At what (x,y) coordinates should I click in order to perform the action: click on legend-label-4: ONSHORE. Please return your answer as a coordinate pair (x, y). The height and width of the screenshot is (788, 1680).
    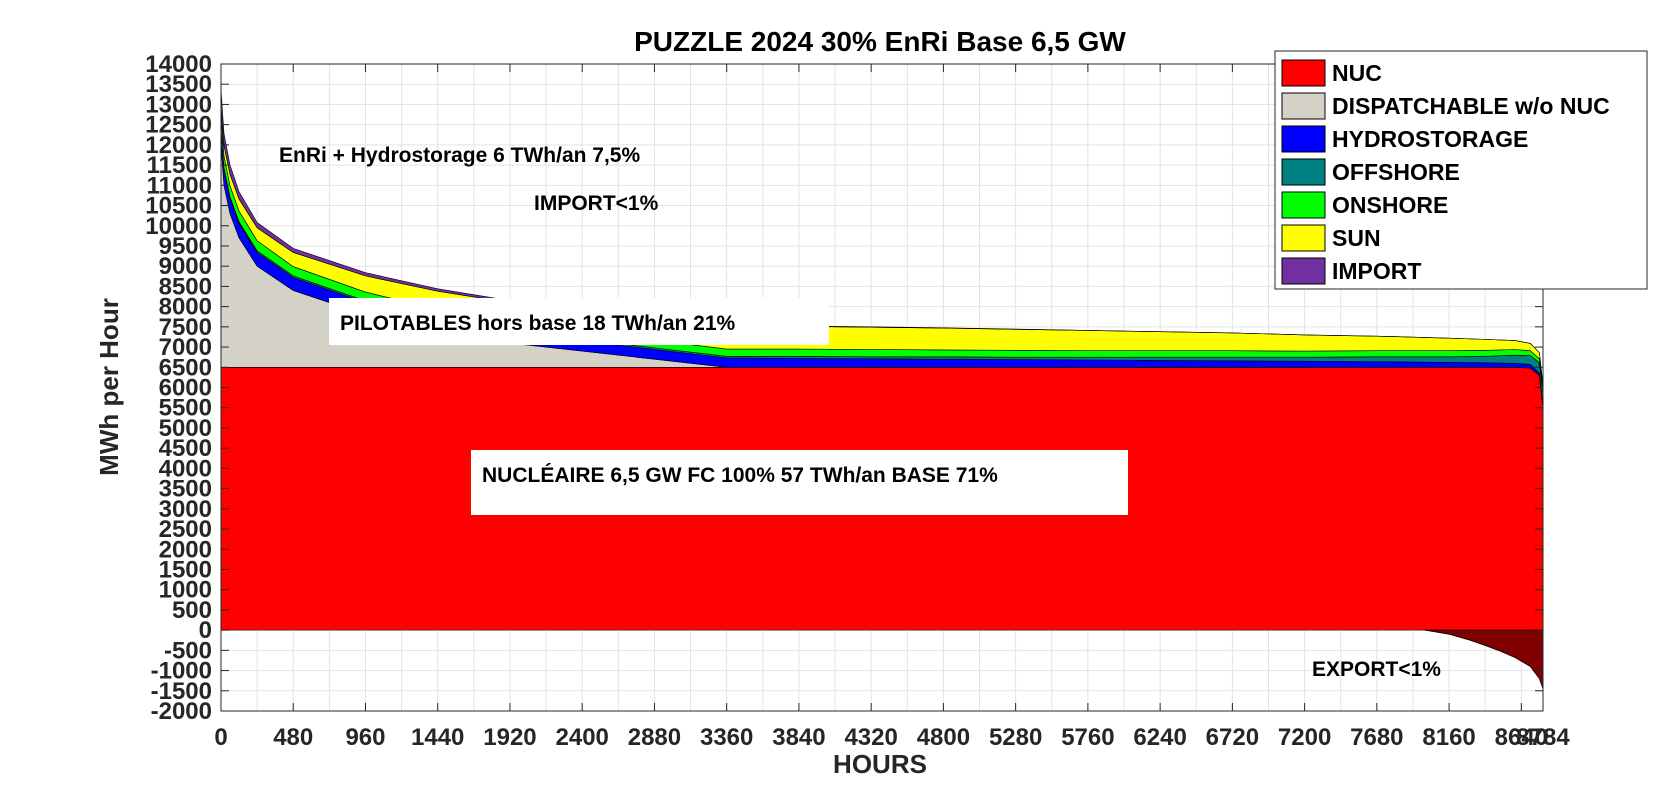
    Looking at the image, I should click on (1390, 205).